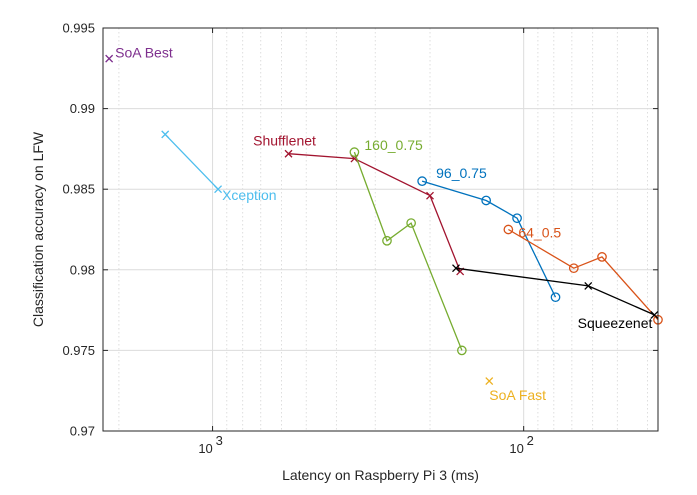 The width and height of the screenshot is (697, 495). What do you see at coordinates (219, 440) in the screenshot?
I see `x-tick-exponent: 3` at bounding box center [219, 440].